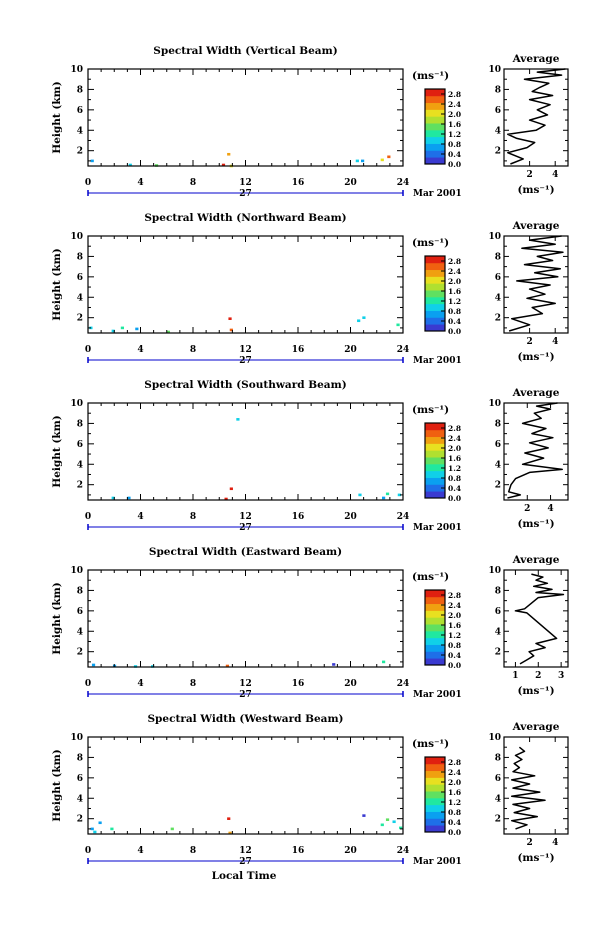 Image resolution: width=616 pixels, height=929 pixels. What do you see at coordinates (454, 291) in the screenshot?
I see `colorbar-tick-label: 1.6` at bounding box center [454, 291].